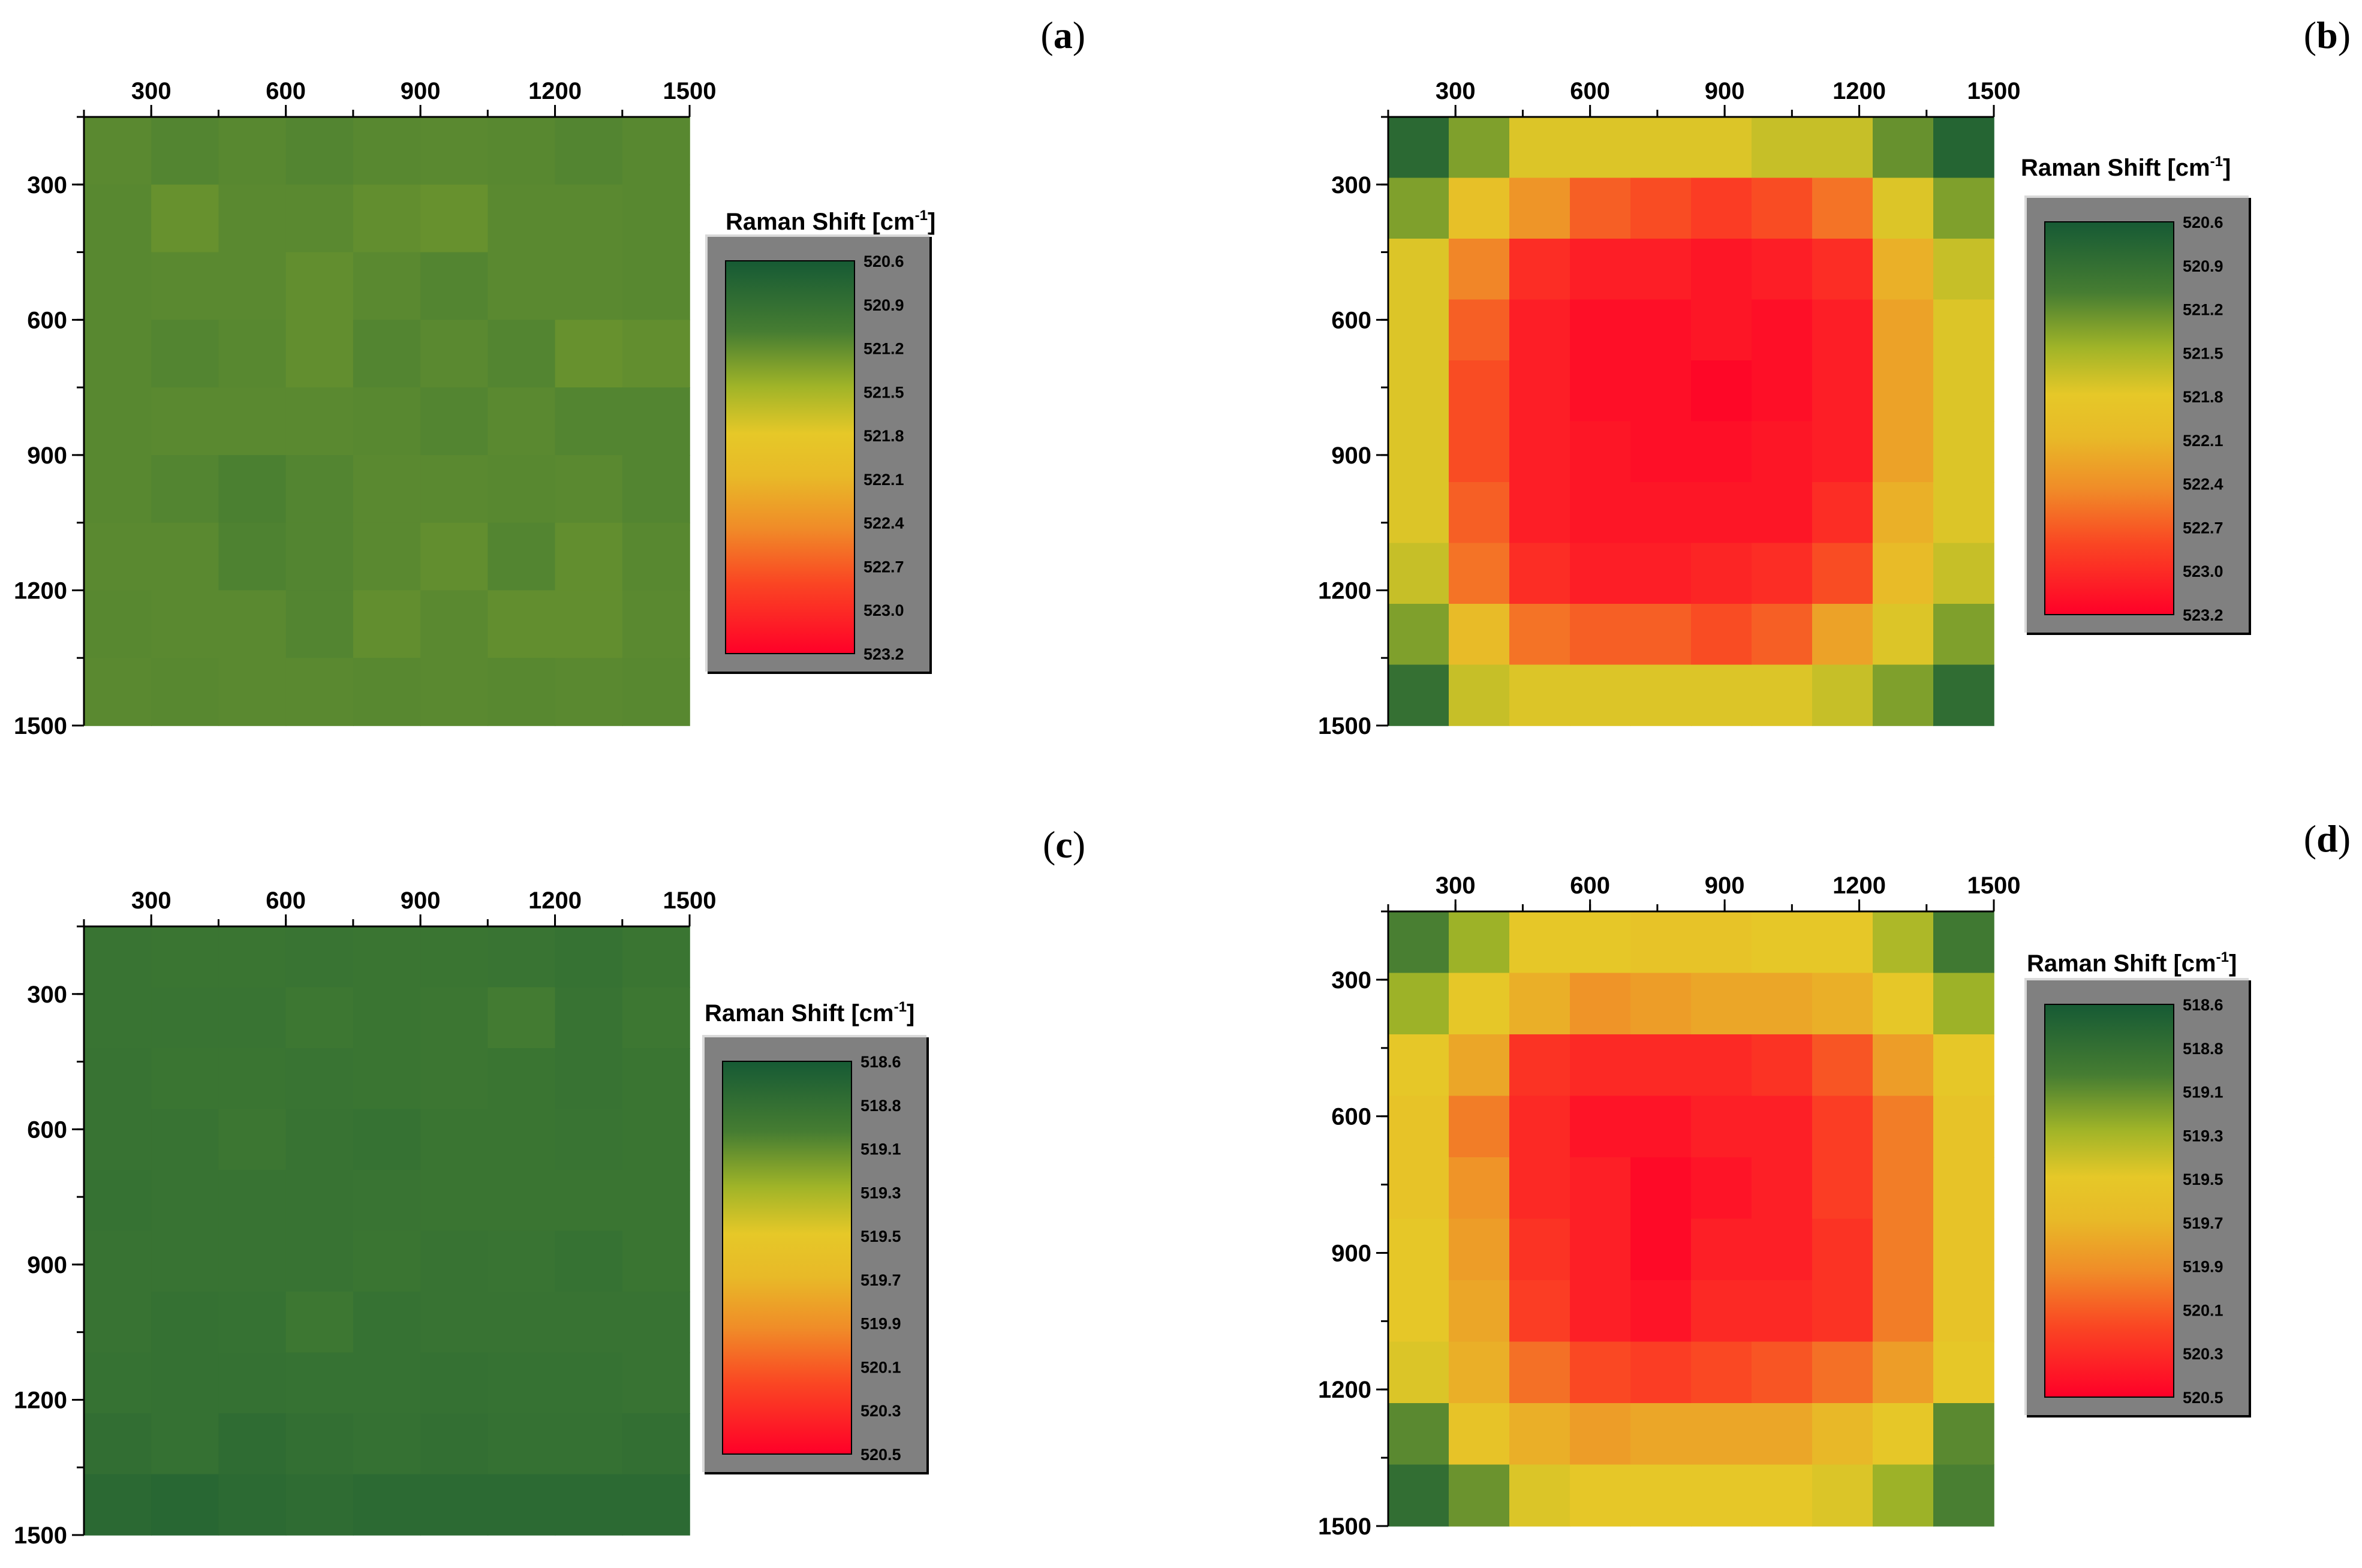 The width and height of the screenshot is (2362, 1568). I want to click on colorbar-tick-label: 519.3, so click(881, 1193).